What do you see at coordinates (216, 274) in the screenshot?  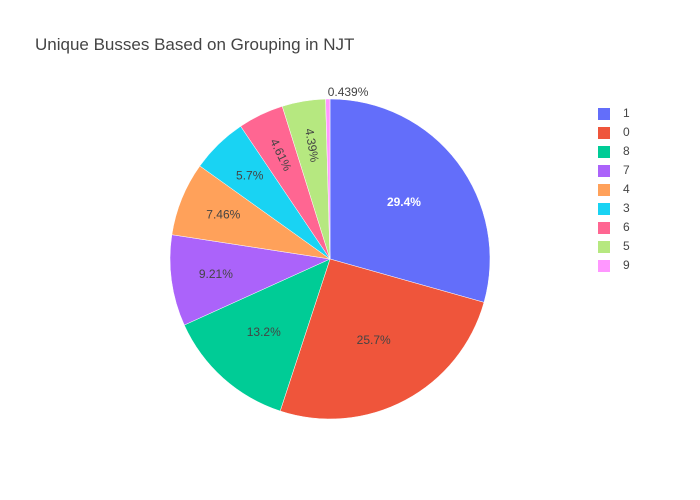 I see `slice-label-7: 9.21%` at bounding box center [216, 274].